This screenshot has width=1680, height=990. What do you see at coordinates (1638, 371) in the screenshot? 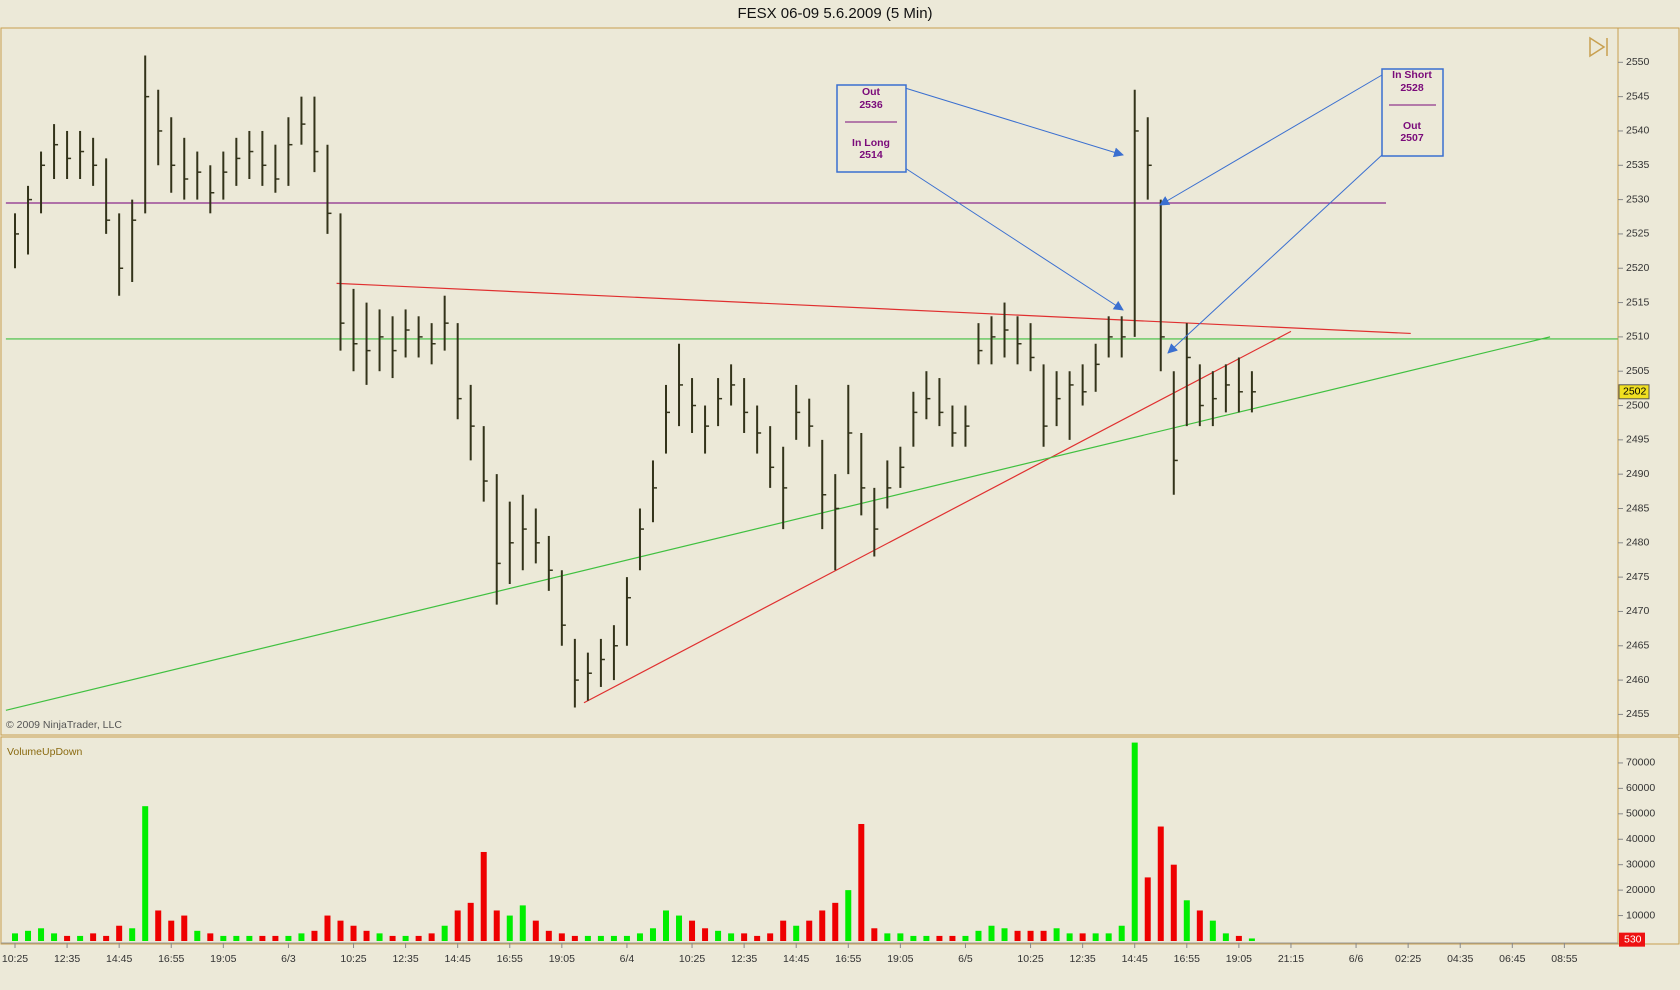
I see `y-tick-label: 2505` at bounding box center [1638, 371].